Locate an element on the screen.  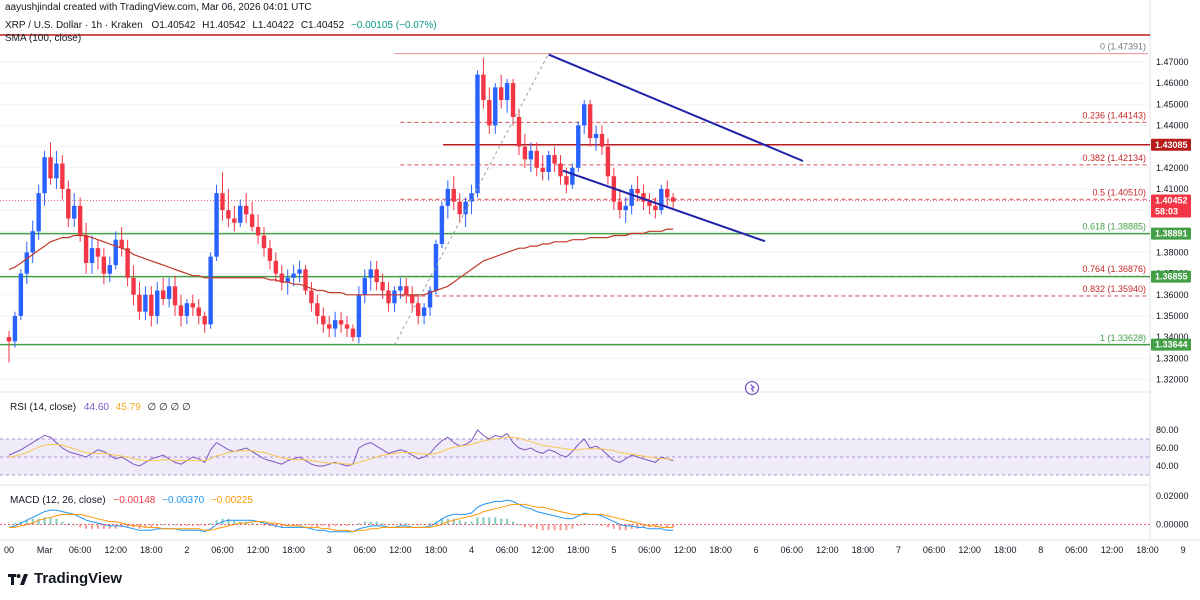
replay-icon is located at coordinates (752, 388).